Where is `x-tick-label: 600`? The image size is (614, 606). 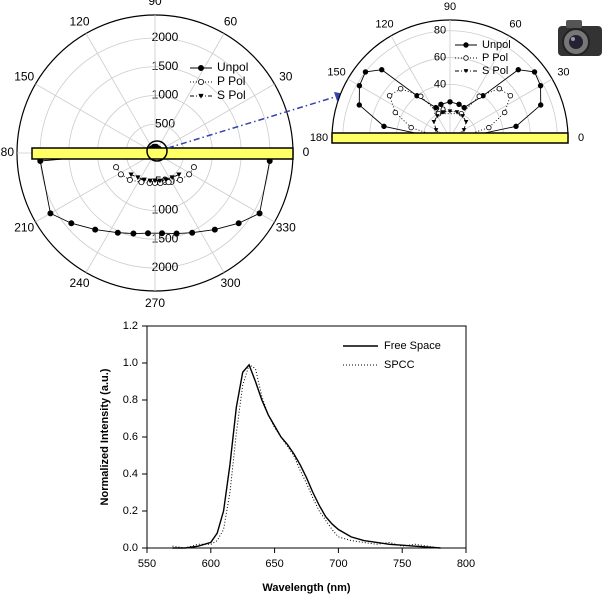
x-tick-label: 600 is located at coordinates (211, 564).